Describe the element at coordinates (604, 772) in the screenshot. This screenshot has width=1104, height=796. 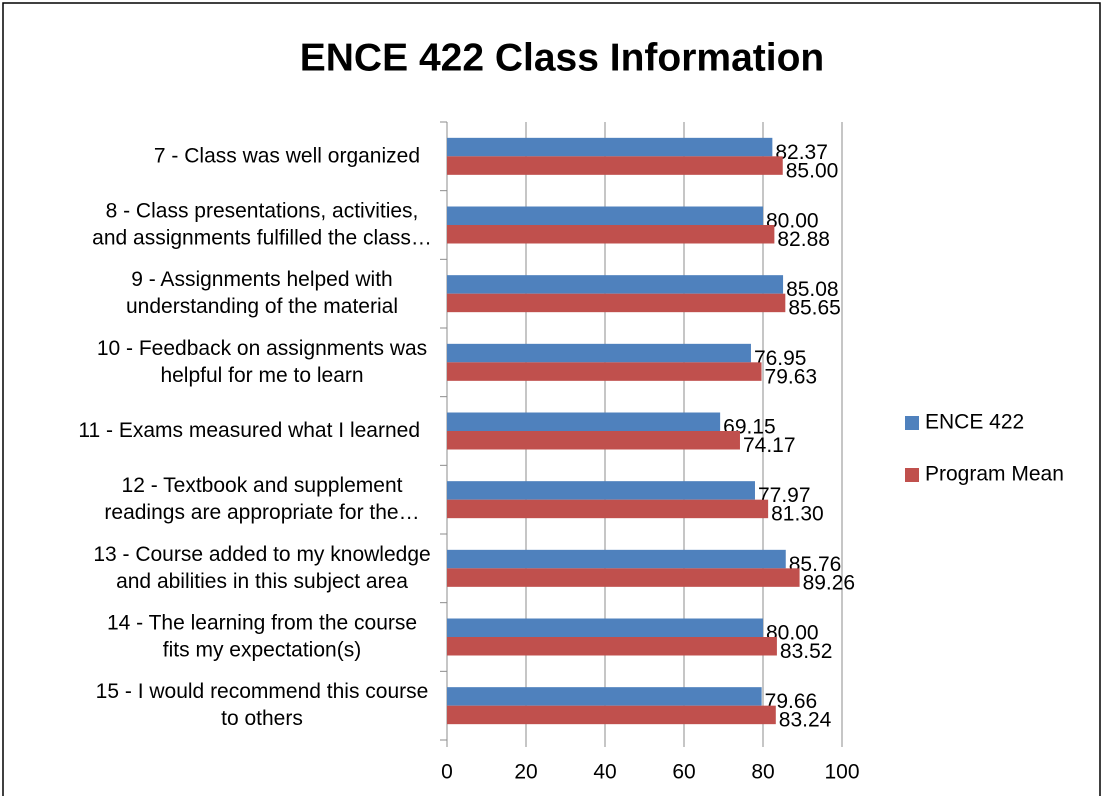
I see `x-tick-label: 40` at that location.